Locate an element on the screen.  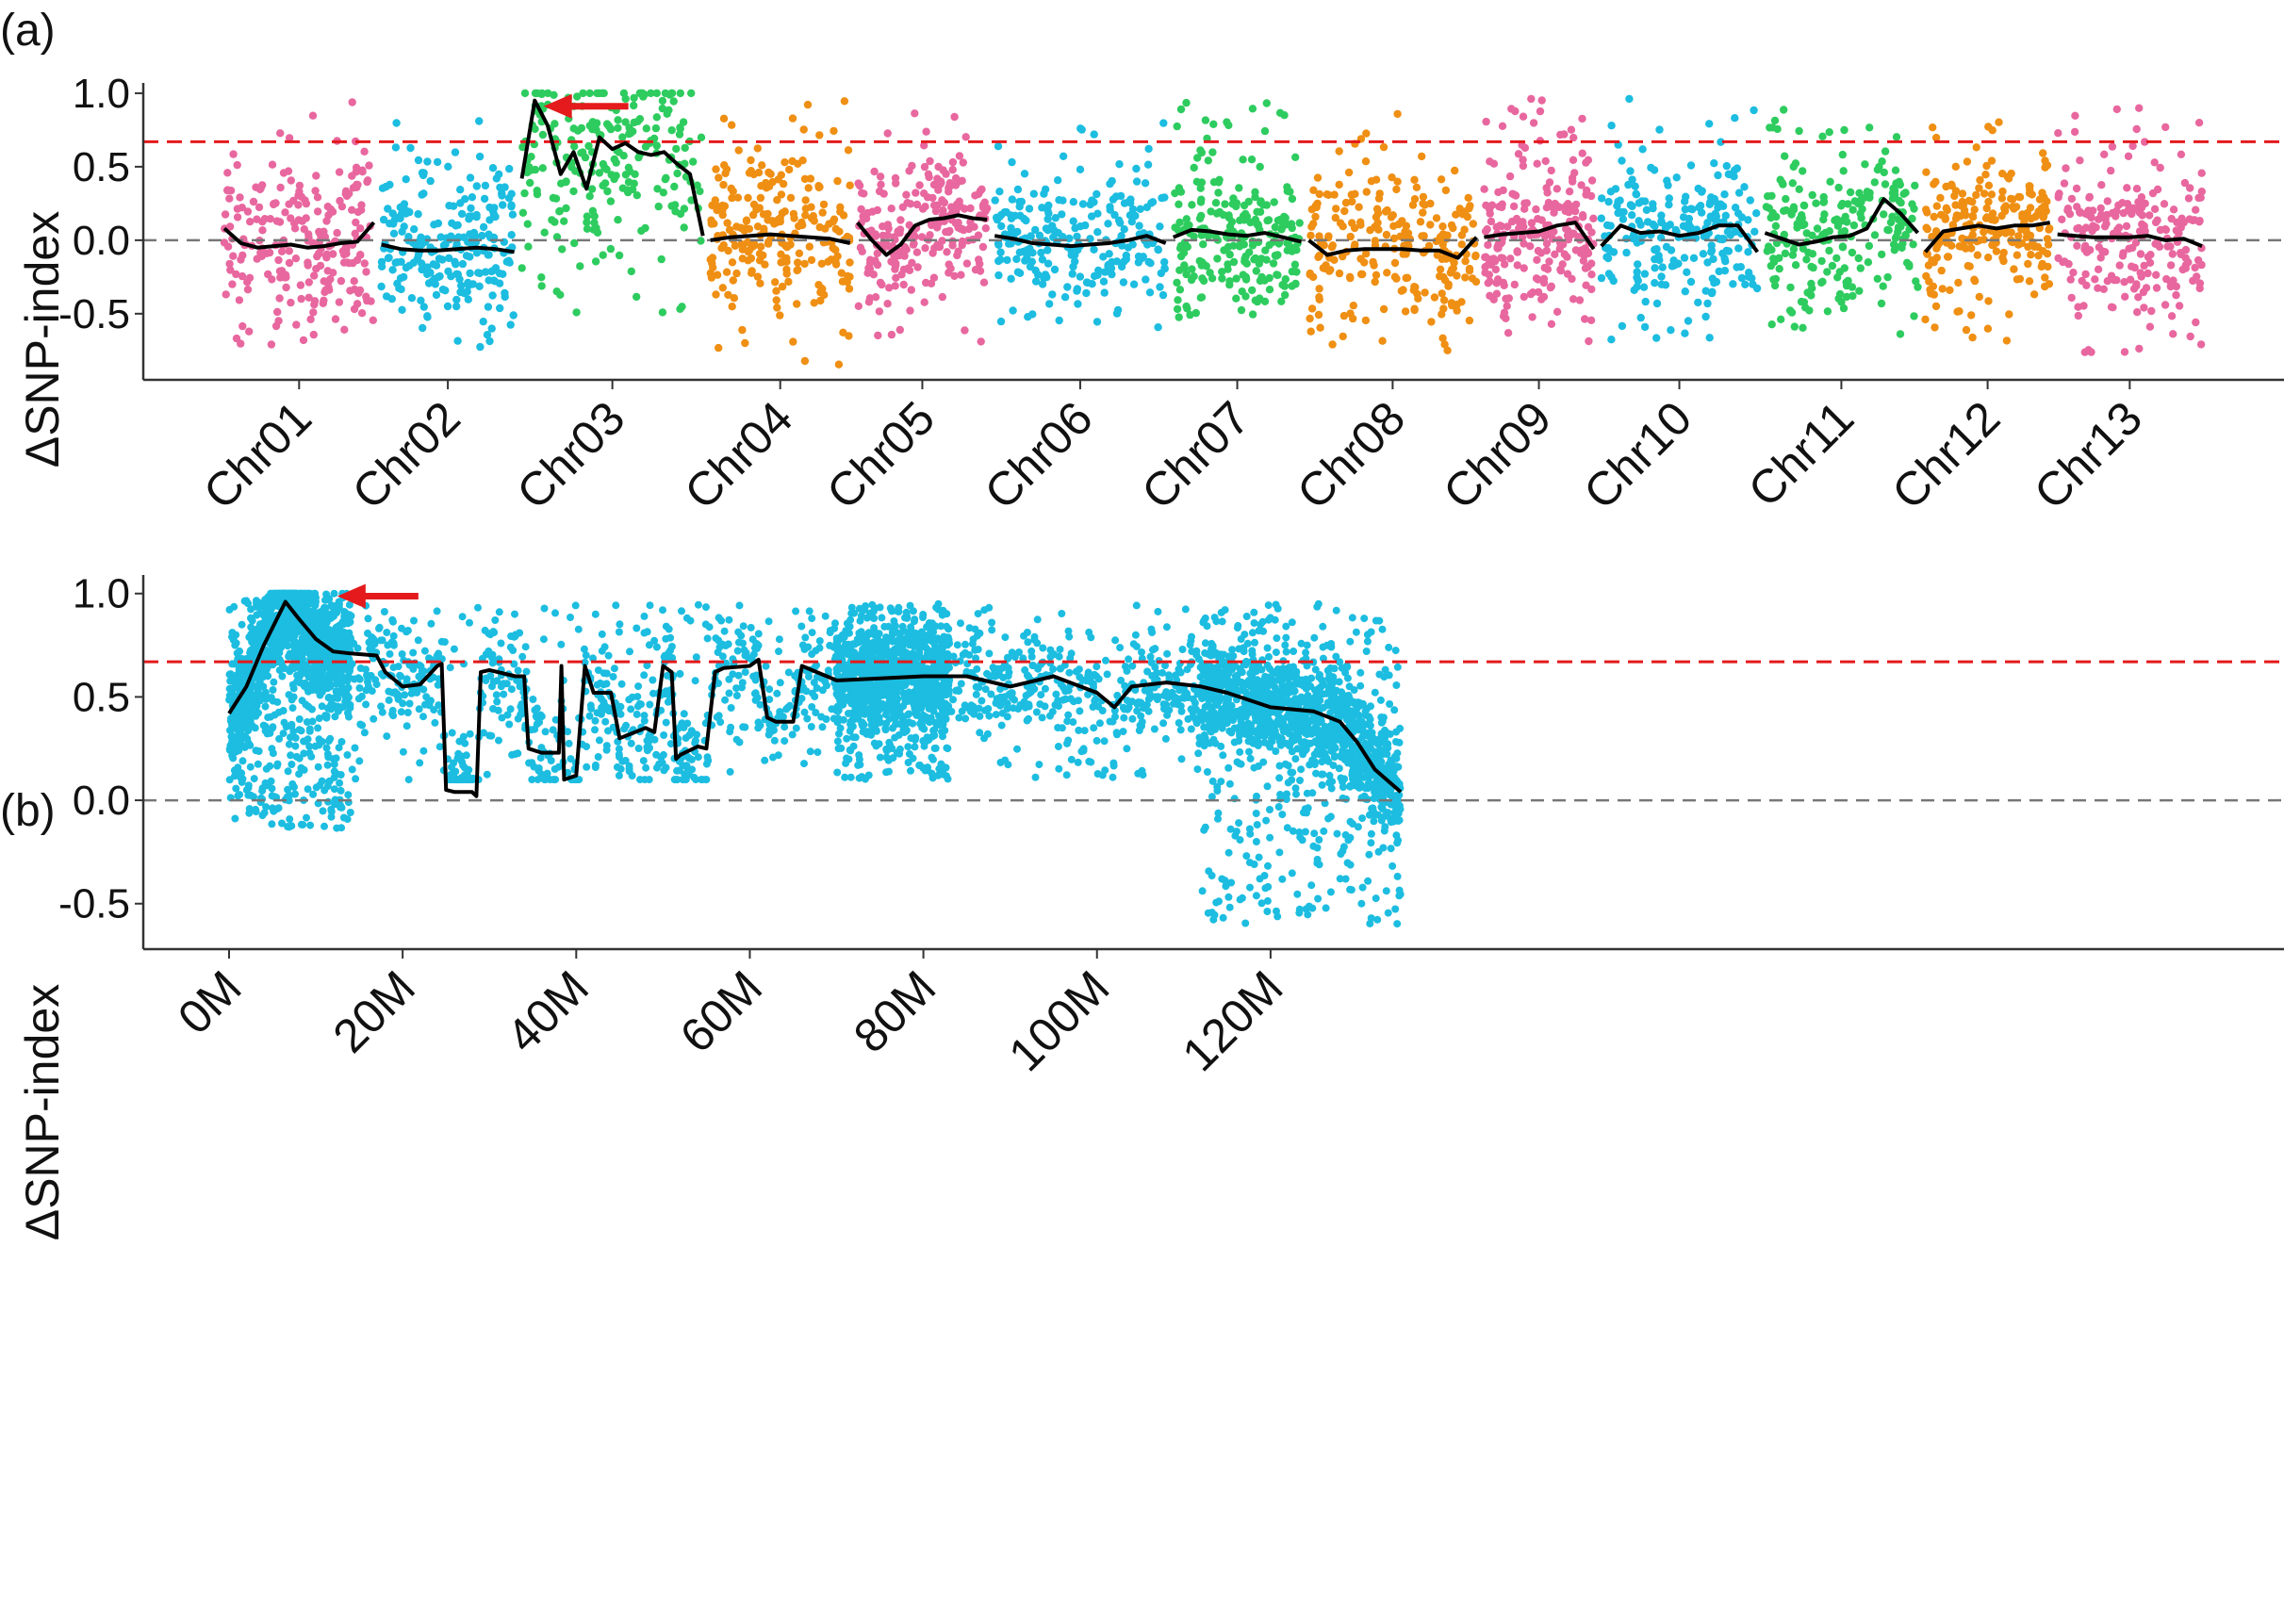
y-tick-label: 0.0 is located at coordinates (101, 241).